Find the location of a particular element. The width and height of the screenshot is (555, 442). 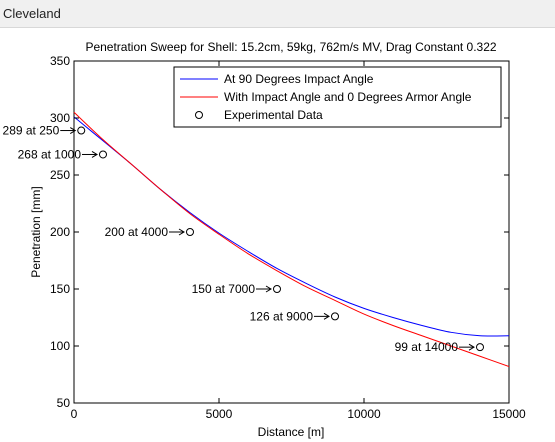

legend-swatch is located at coordinates (199, 115).